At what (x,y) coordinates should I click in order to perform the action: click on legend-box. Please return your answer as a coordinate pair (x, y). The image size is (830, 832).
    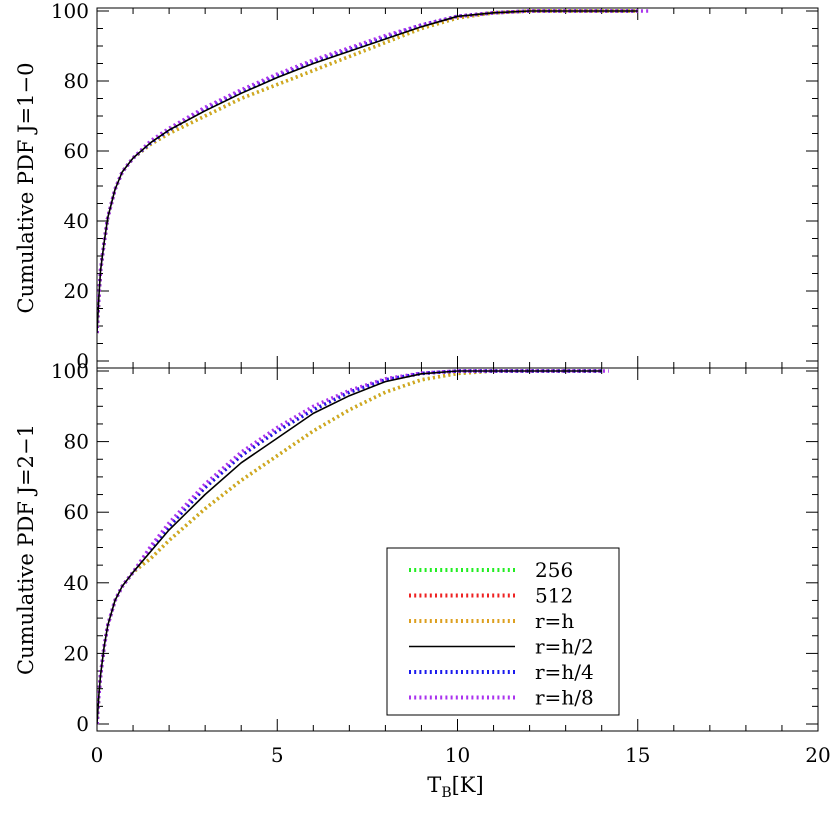
    Looking at the image, I should click on (503, 631).